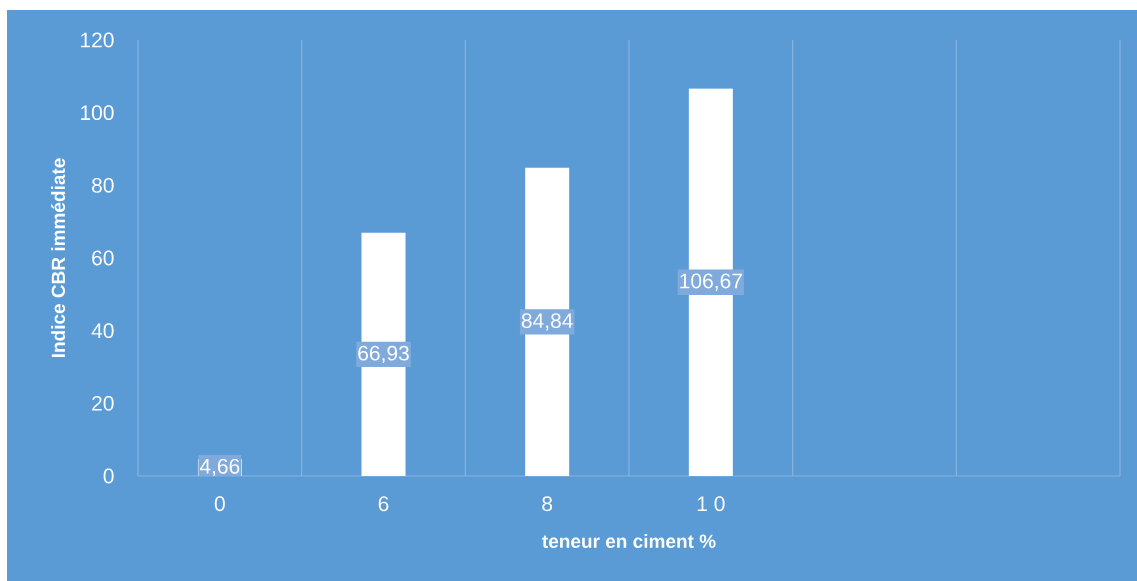 The width and height of the screenshot is (1137, 581). What do you see at coordinates (711, 282) in the screenshot?
I see `data-label: 106,67` at bounding box center [711, 282].